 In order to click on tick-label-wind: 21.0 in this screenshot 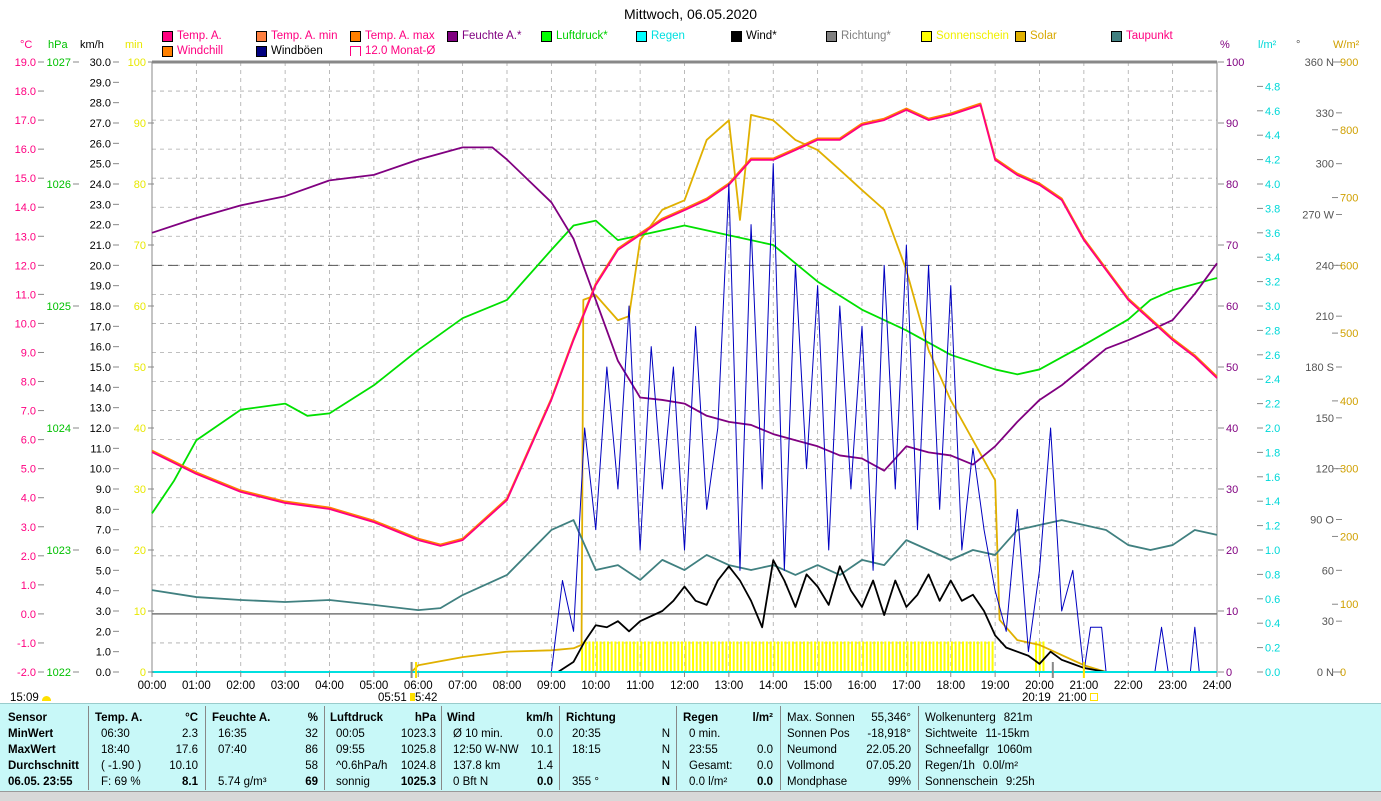, I will do `click(100, 246)`.